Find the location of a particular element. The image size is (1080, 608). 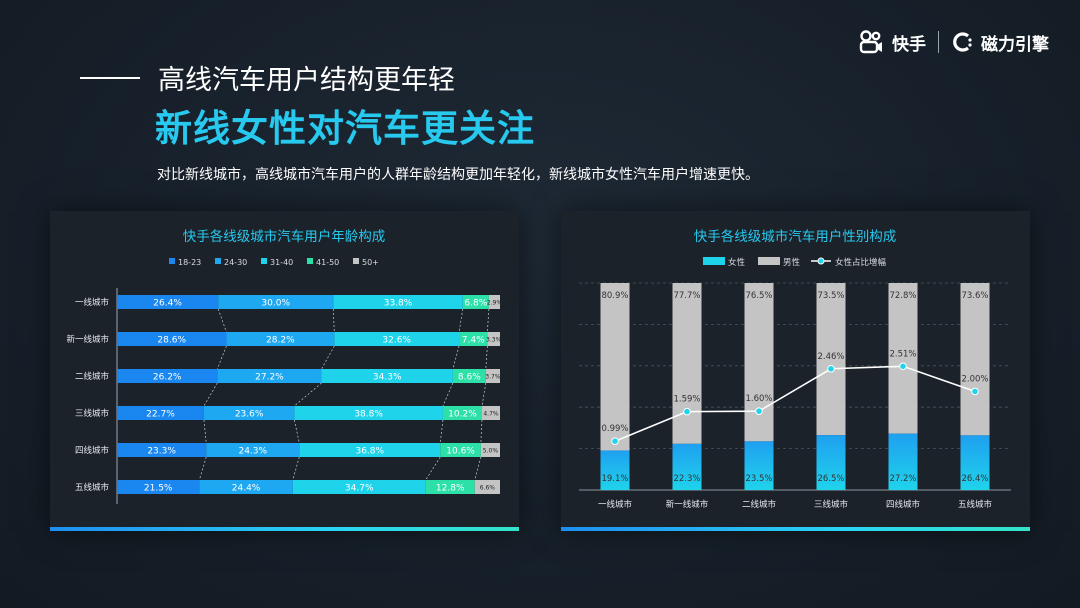

data-label: 12.8% is located at coordinates (450, 489).